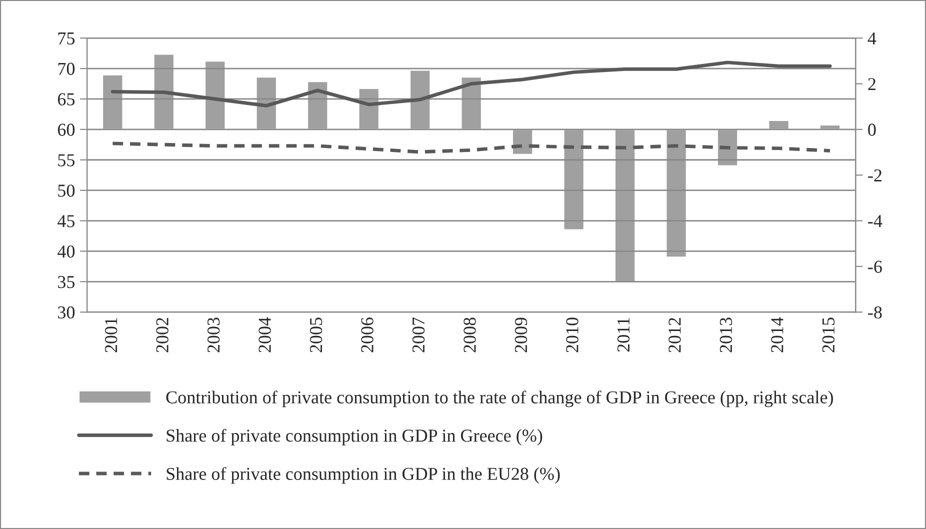  What do you see at coordinates (777, 334) in the screenshot?
I see `x-tick-label: 2014` at bounding box center [777, 334].